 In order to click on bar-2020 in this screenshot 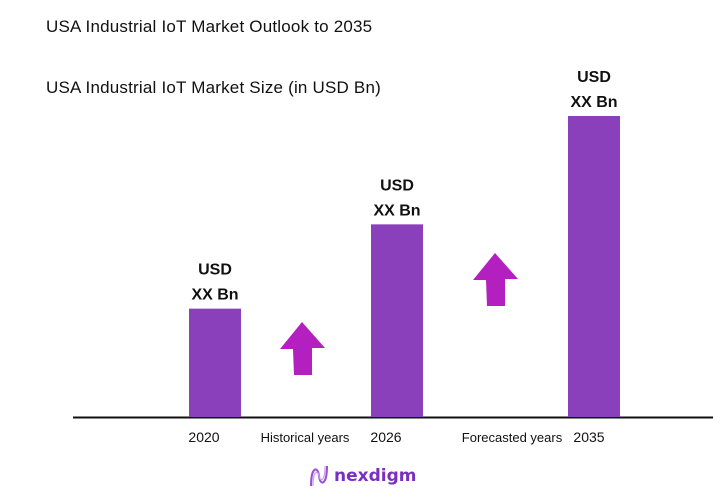, I will do `click(215, 362)`.